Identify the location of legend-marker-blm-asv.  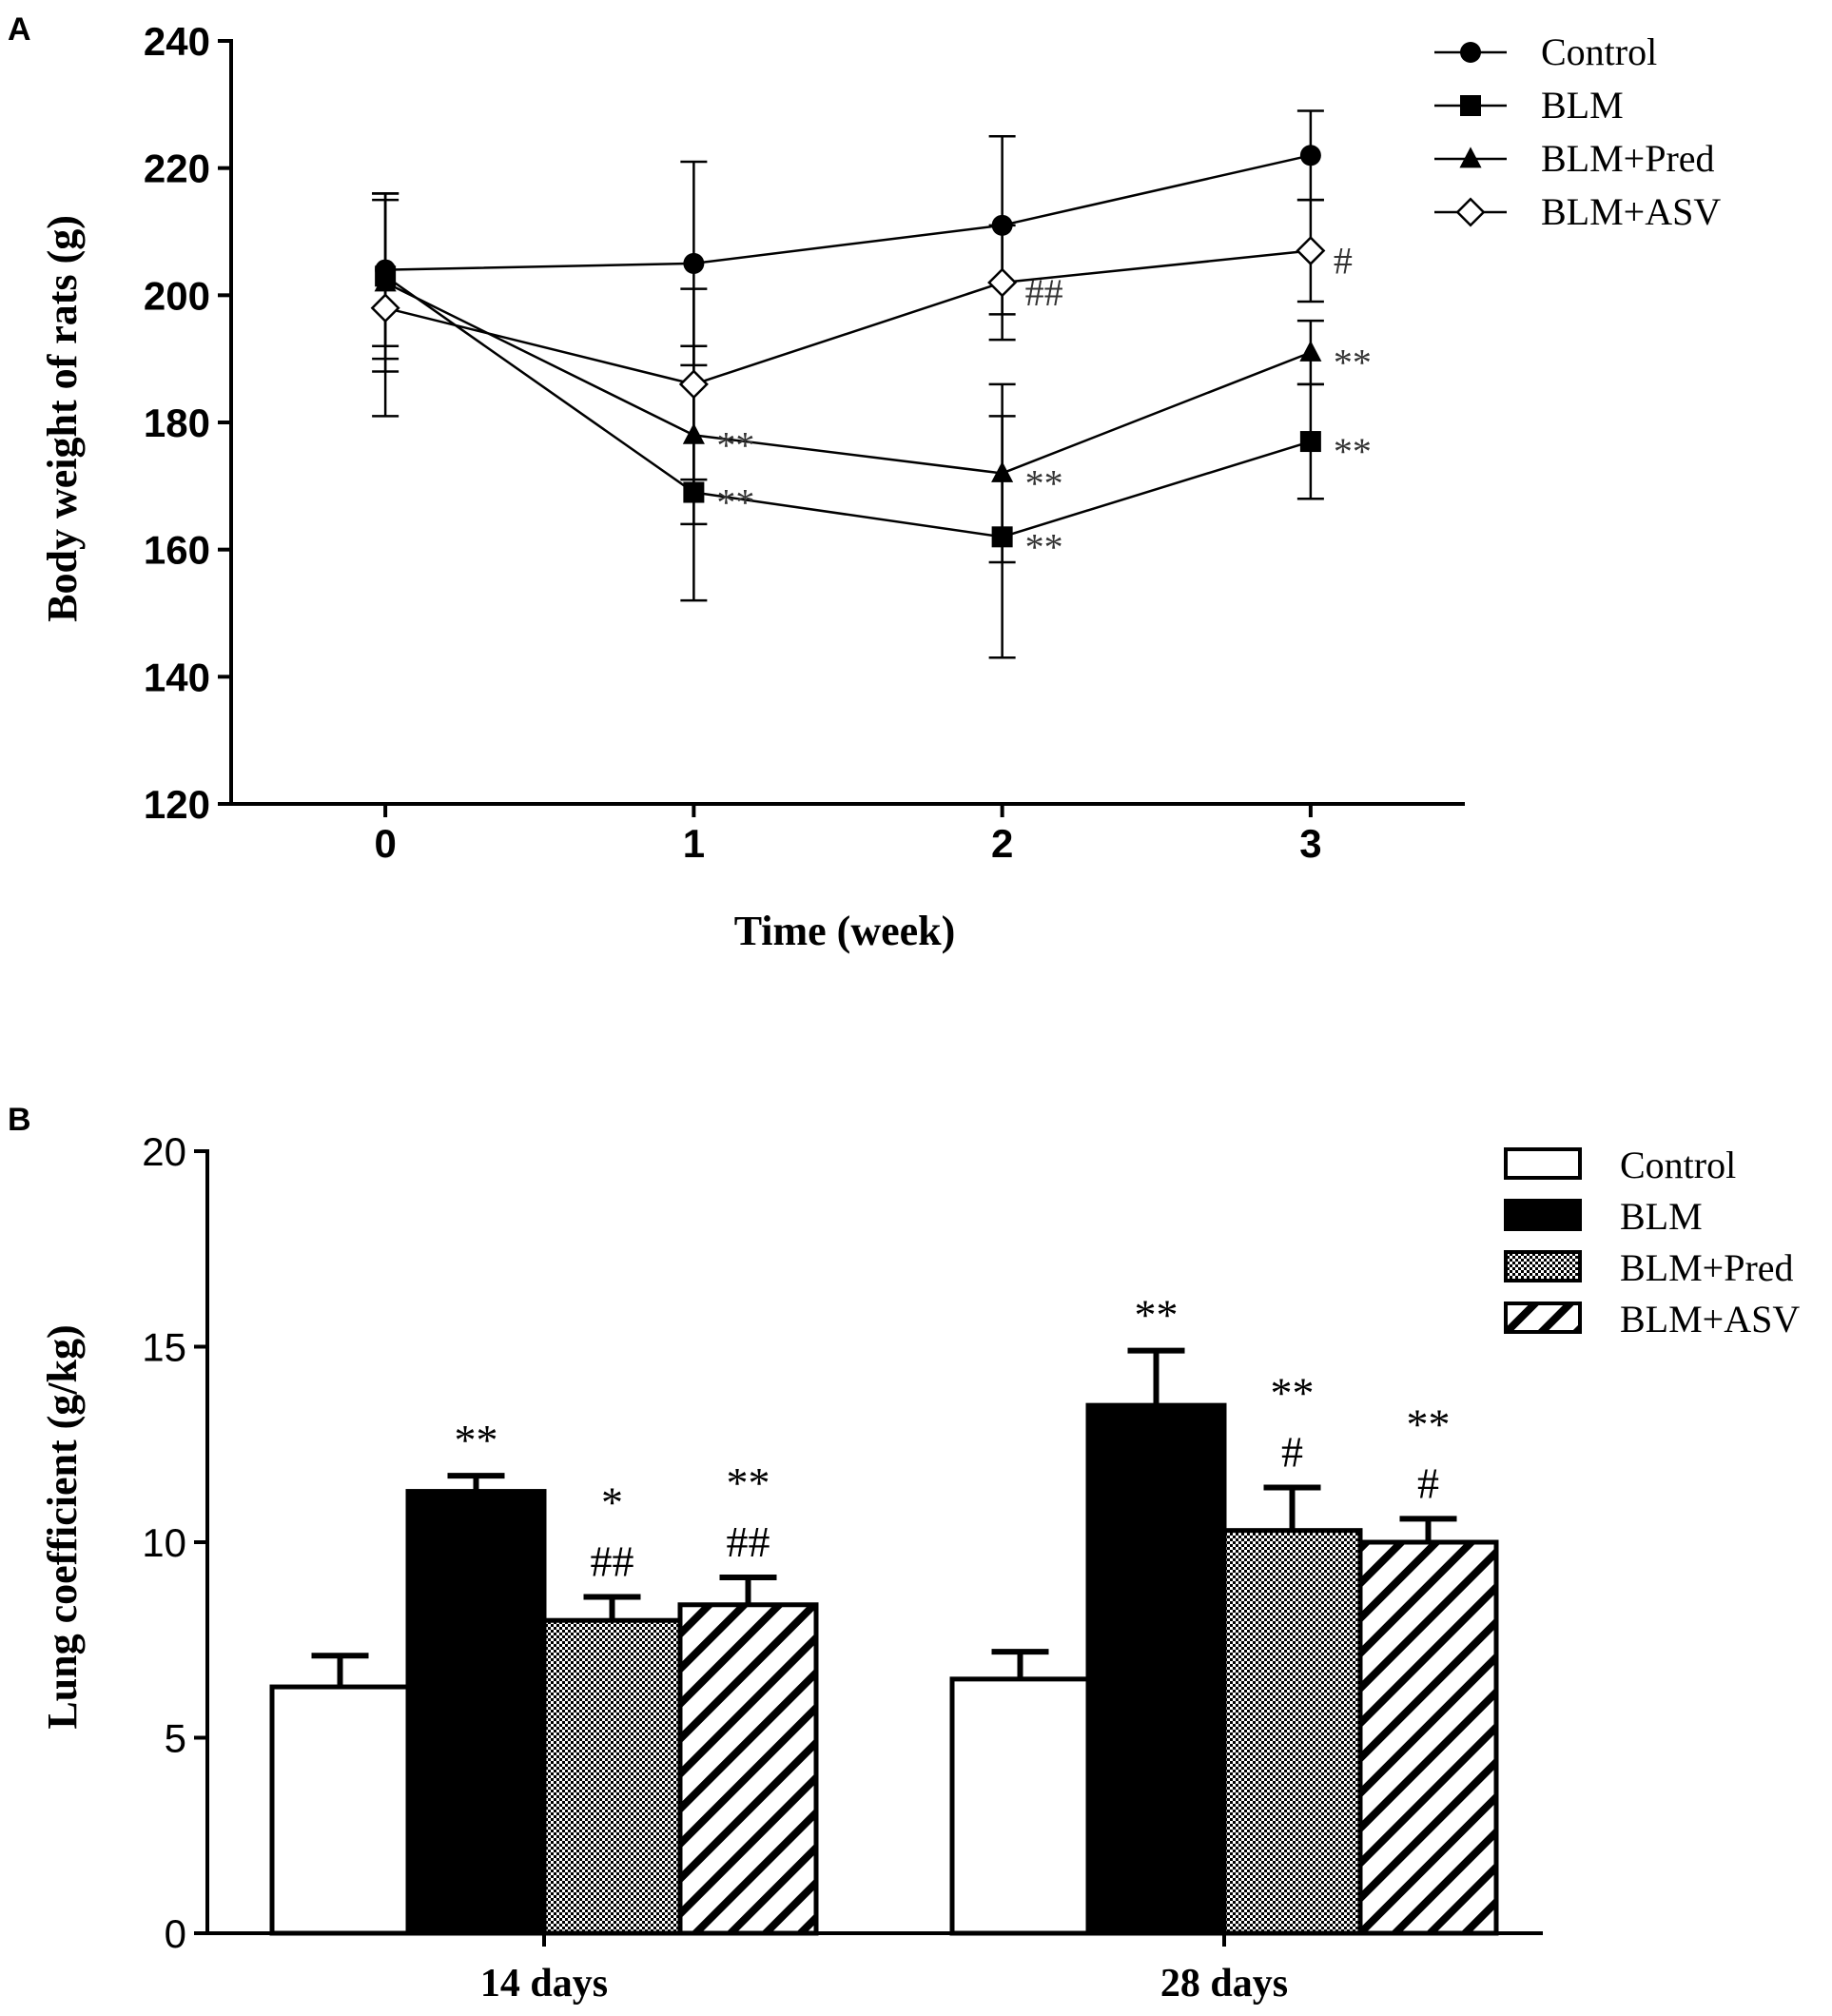
(1470, 212).